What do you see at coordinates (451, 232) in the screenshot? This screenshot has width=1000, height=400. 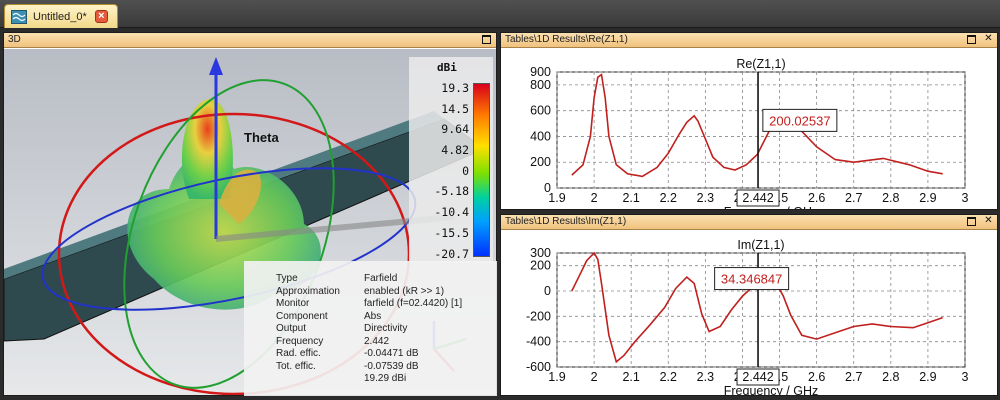 I see `colorbar-tick: -15.5` at bounding box center [451, 232].